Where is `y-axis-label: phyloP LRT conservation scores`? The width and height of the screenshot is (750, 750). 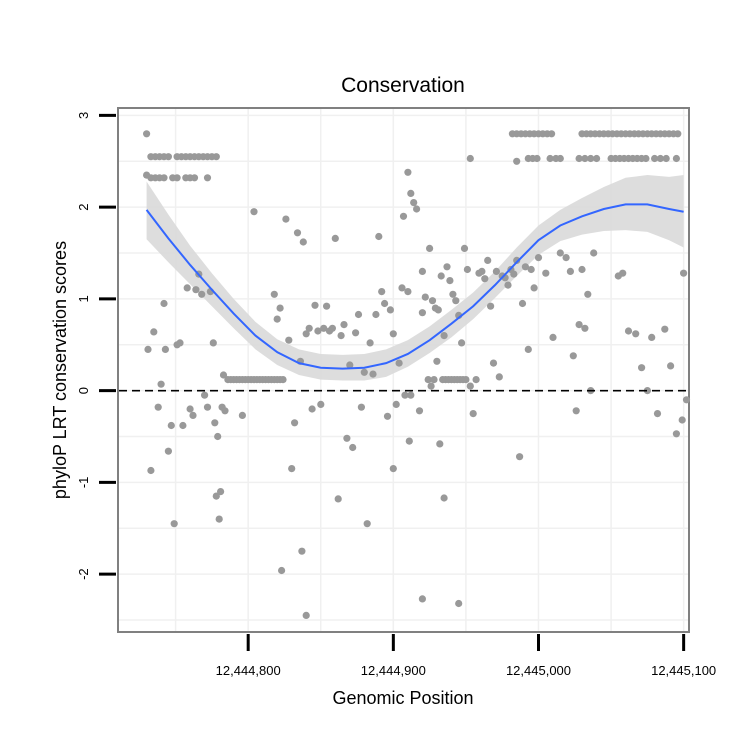
y-axis-label: phyloP LRT conservation scores is located at coordinates (60, 370).